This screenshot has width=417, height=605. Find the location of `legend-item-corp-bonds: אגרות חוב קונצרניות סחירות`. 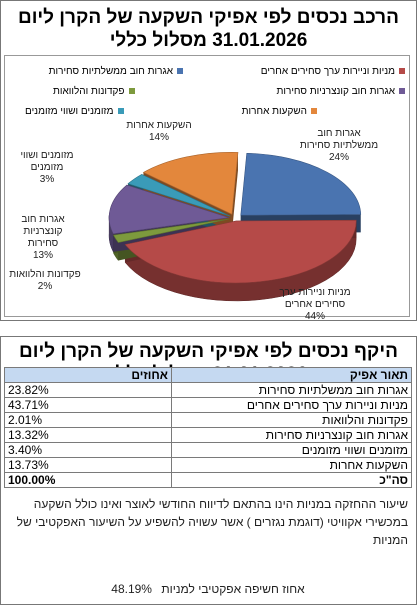

legend-item-corp-bonds: אגרות חוב קונצרניות סחירות is located at coordinates (340, 92).